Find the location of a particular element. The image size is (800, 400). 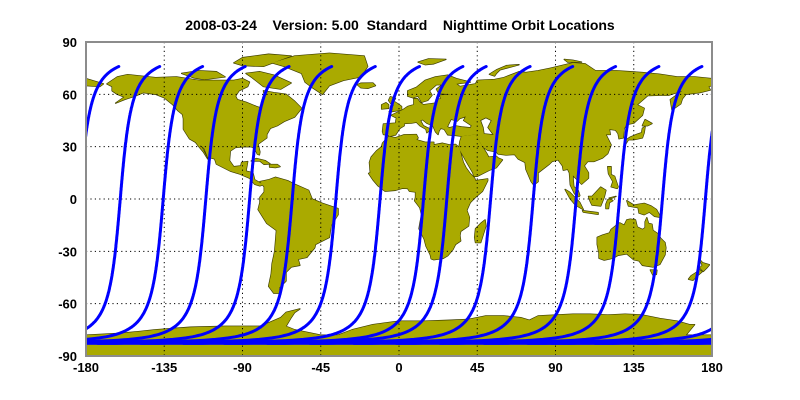

y-tick-label: 0 is located at coordinates (73, 199).